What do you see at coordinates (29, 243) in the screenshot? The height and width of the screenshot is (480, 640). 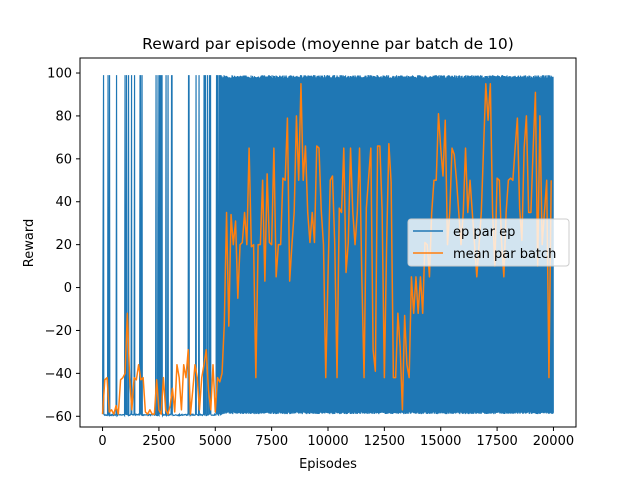 I see `y-axis-label: Reward` at bounding box center [29, 243].